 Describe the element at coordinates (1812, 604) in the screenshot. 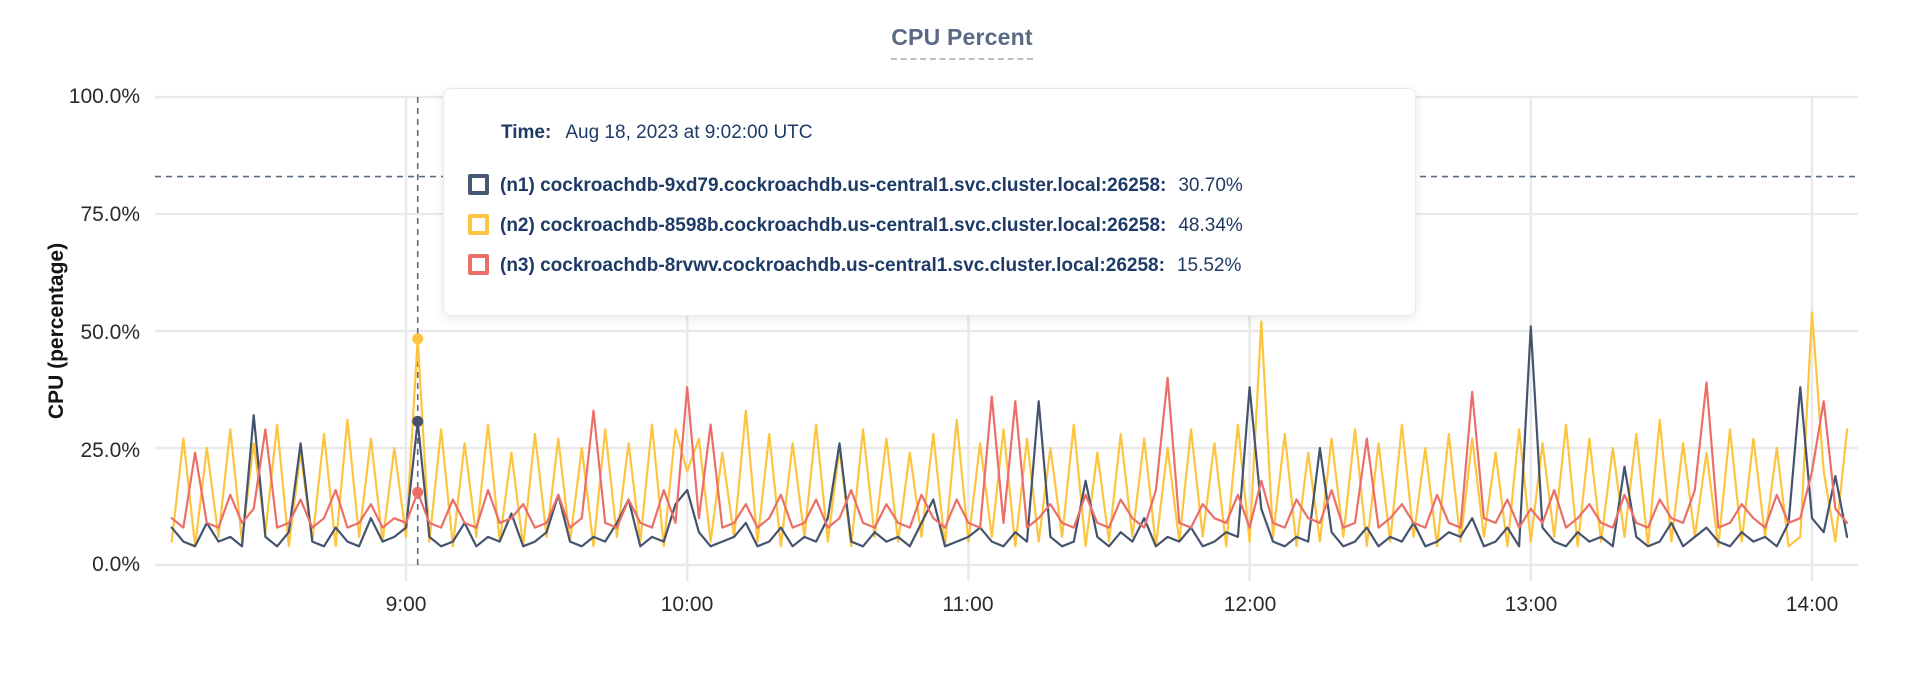

I see `x-tick-14: 14:00` at that location.